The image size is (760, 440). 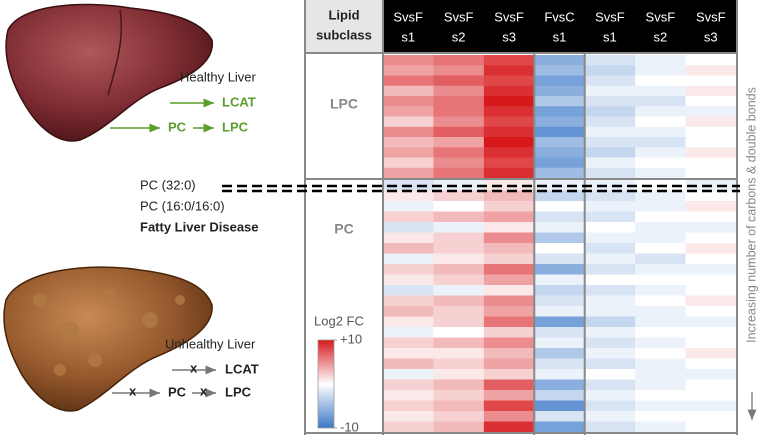 I want to click on group-label: LPC, so click(x=344, y=104).